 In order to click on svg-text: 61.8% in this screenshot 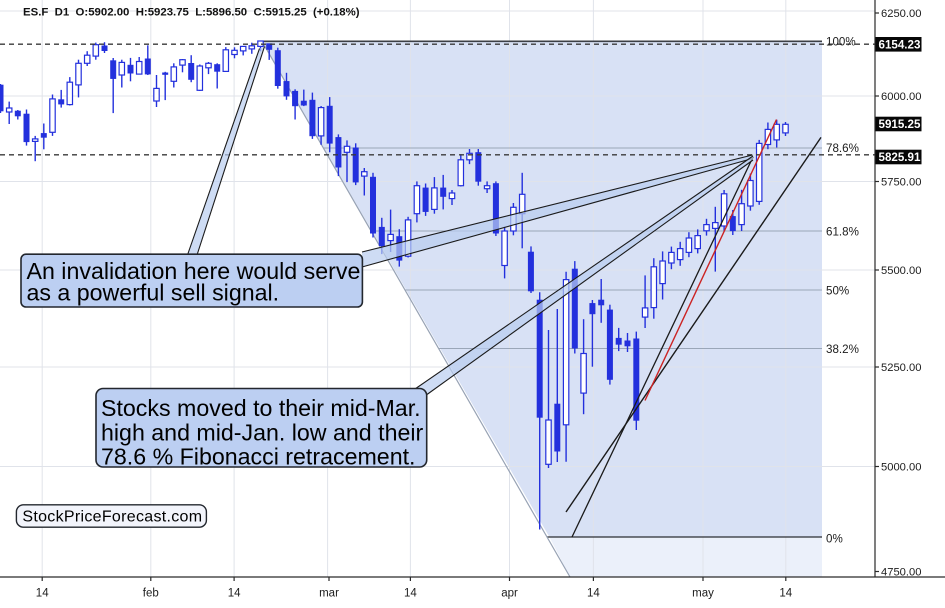, I will do `click(842, 231)`.